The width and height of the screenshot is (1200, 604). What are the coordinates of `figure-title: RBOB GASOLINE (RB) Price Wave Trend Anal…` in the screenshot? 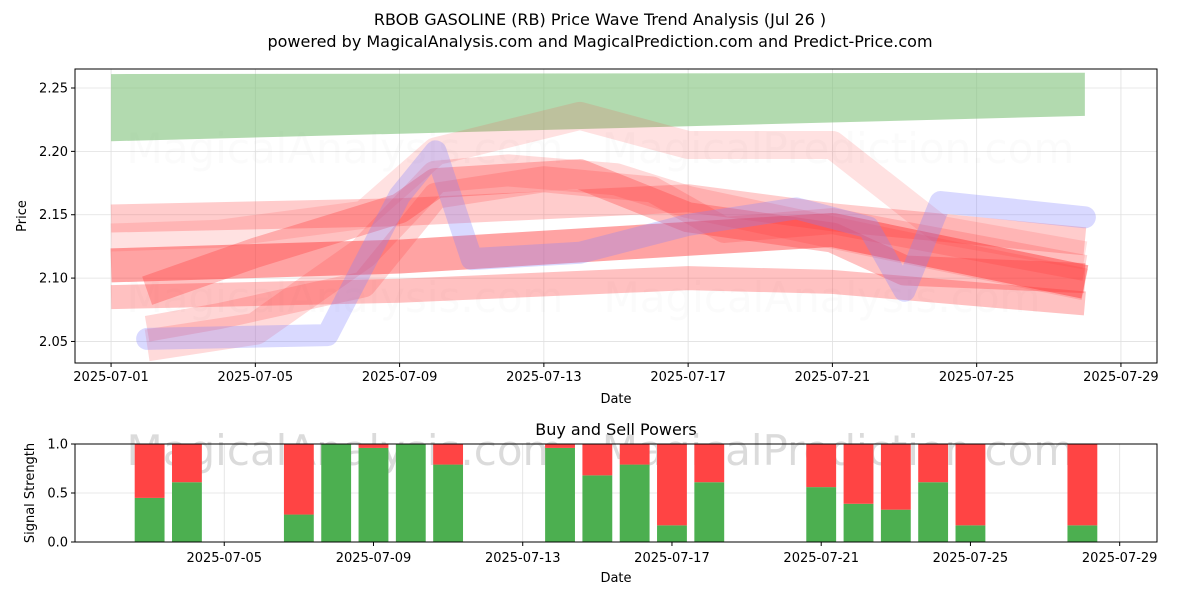 It's located at (600, 19).